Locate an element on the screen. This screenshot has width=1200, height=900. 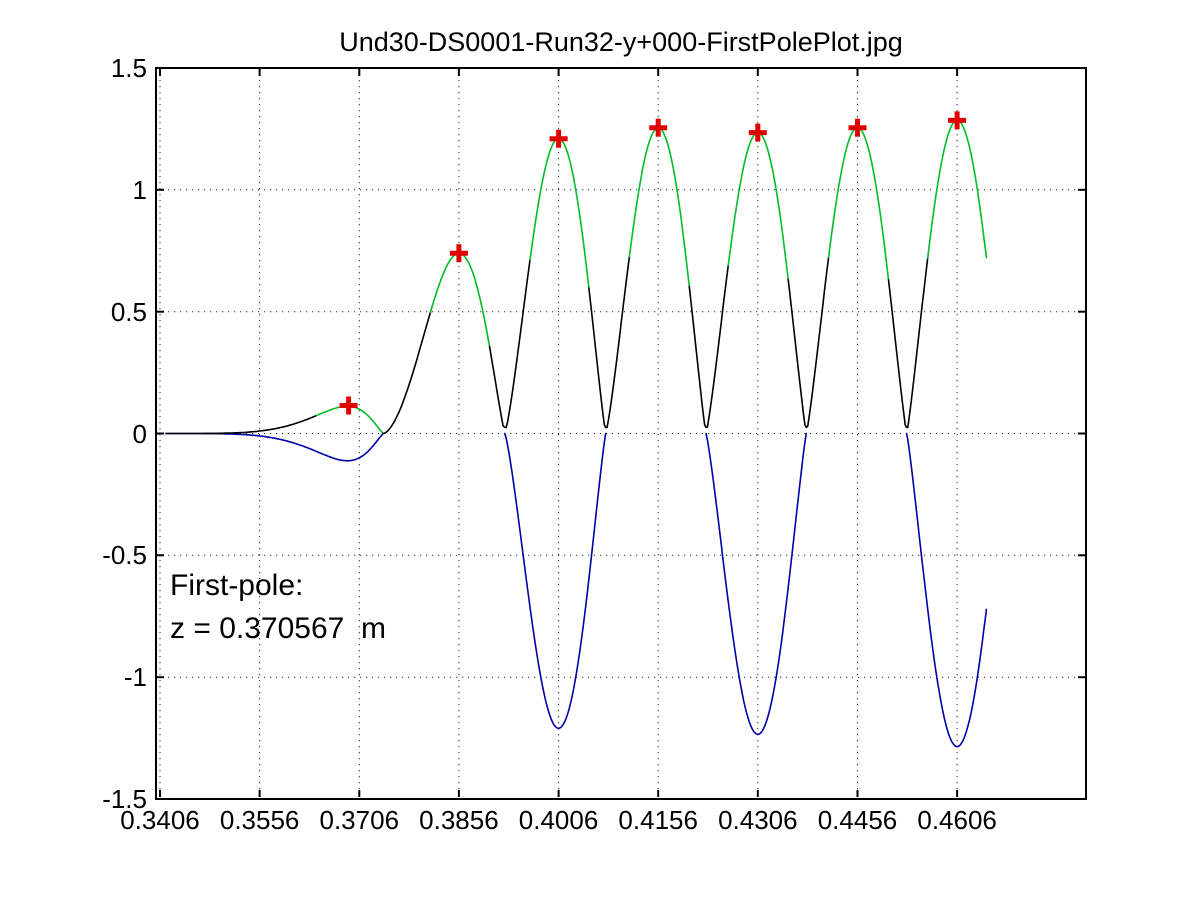
x-tick-label: 0.4156 is located at coordinates (658, 820).